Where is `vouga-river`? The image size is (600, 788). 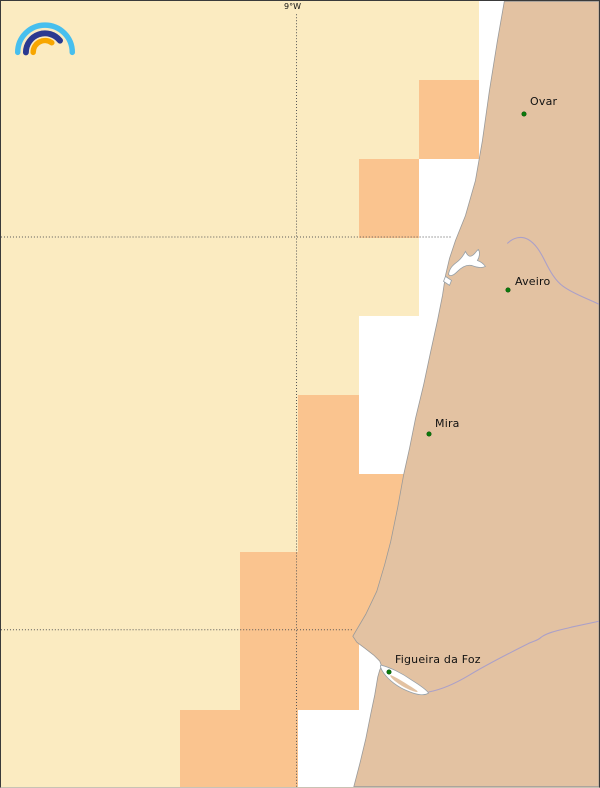
vouga-river is located at coordinates (552, 270).